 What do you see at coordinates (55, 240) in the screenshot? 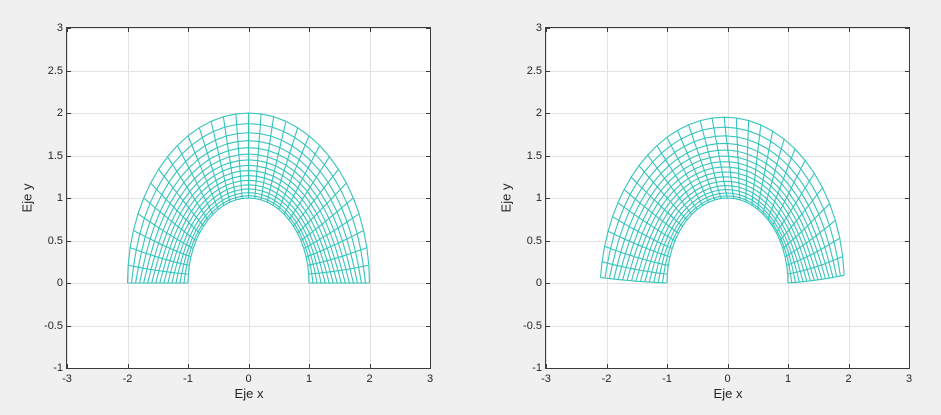
I see `left-y-tick-label: 0.5` at bounding box center [55, 240].